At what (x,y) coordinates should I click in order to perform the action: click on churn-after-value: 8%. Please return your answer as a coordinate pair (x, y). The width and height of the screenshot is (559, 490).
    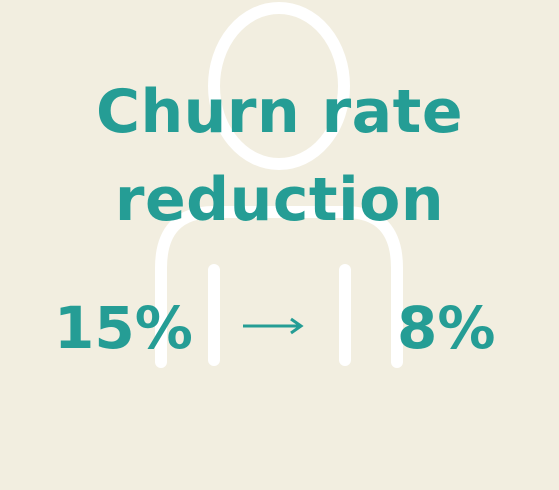
    Looking at the image, I should click on (446, 328).